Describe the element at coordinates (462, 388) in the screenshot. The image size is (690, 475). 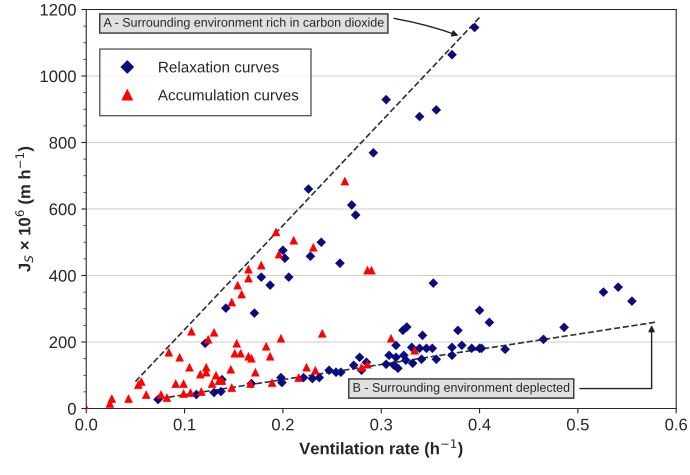
I see `annotation: B - Surrounding environment deplected` at that location.